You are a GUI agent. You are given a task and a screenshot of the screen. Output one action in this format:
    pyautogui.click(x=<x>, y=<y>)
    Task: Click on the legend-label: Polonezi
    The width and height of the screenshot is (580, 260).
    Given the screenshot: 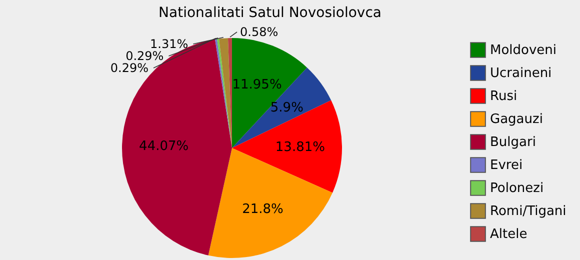 What is the action you would take?
    pyautogui.click(x=517, y=188)
    